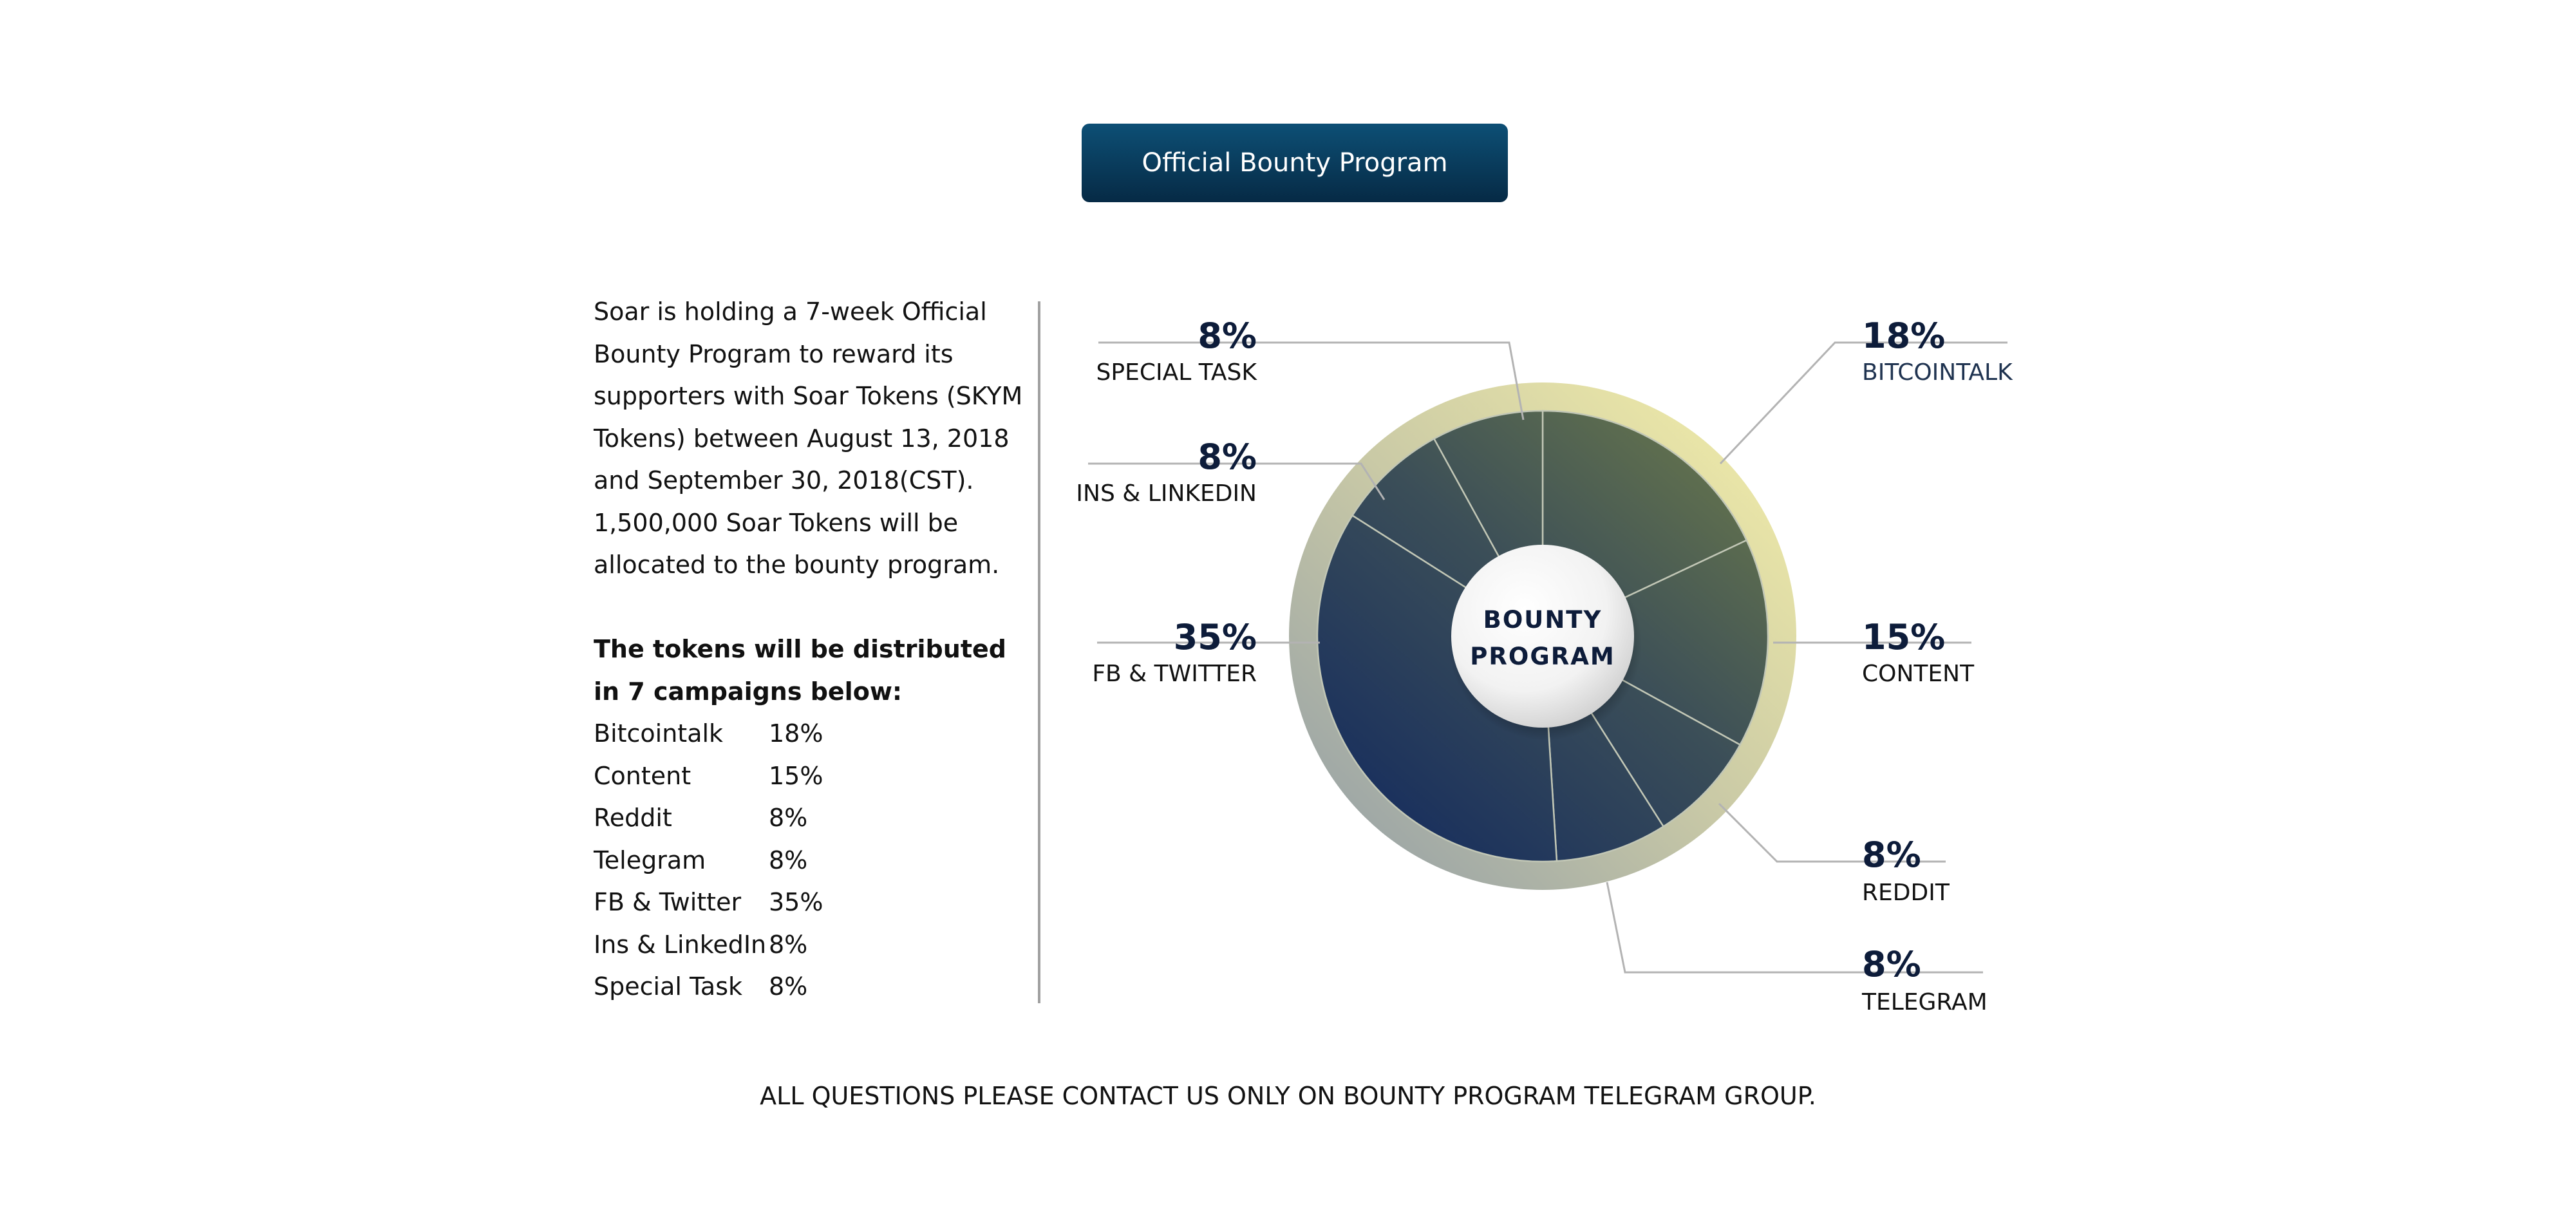 Image resolution: width=2576 pixels, height=1208 pixels. What do you see at coordinates (1903, 637) in the screenshot?
I see `percent-label-content: 15%` at bounding box center [1903, 637].